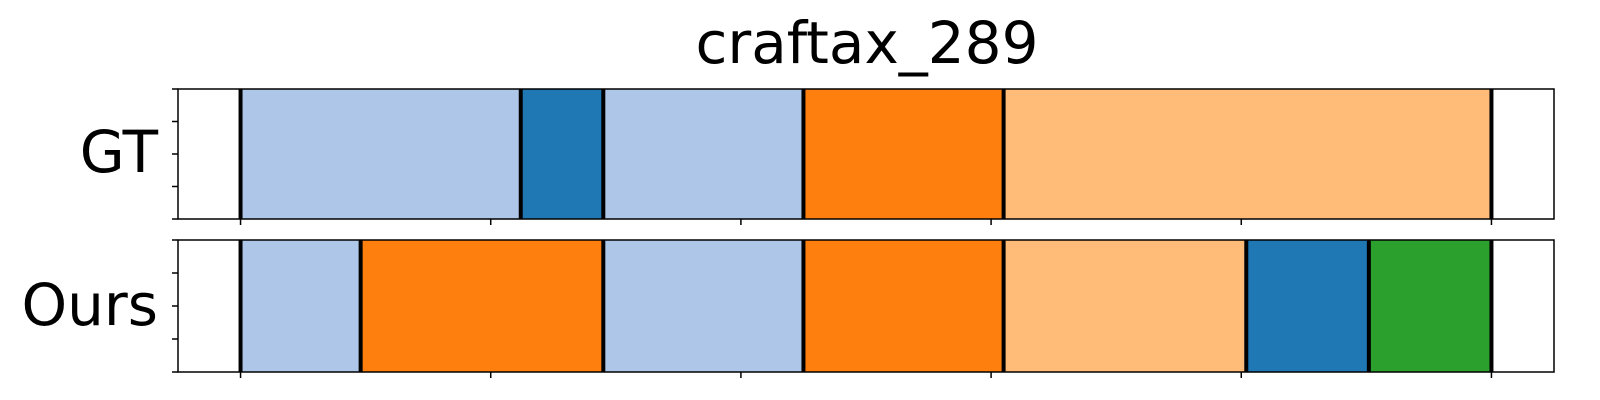  I want to click on row-label-ours: Ours, so click(90, 305).